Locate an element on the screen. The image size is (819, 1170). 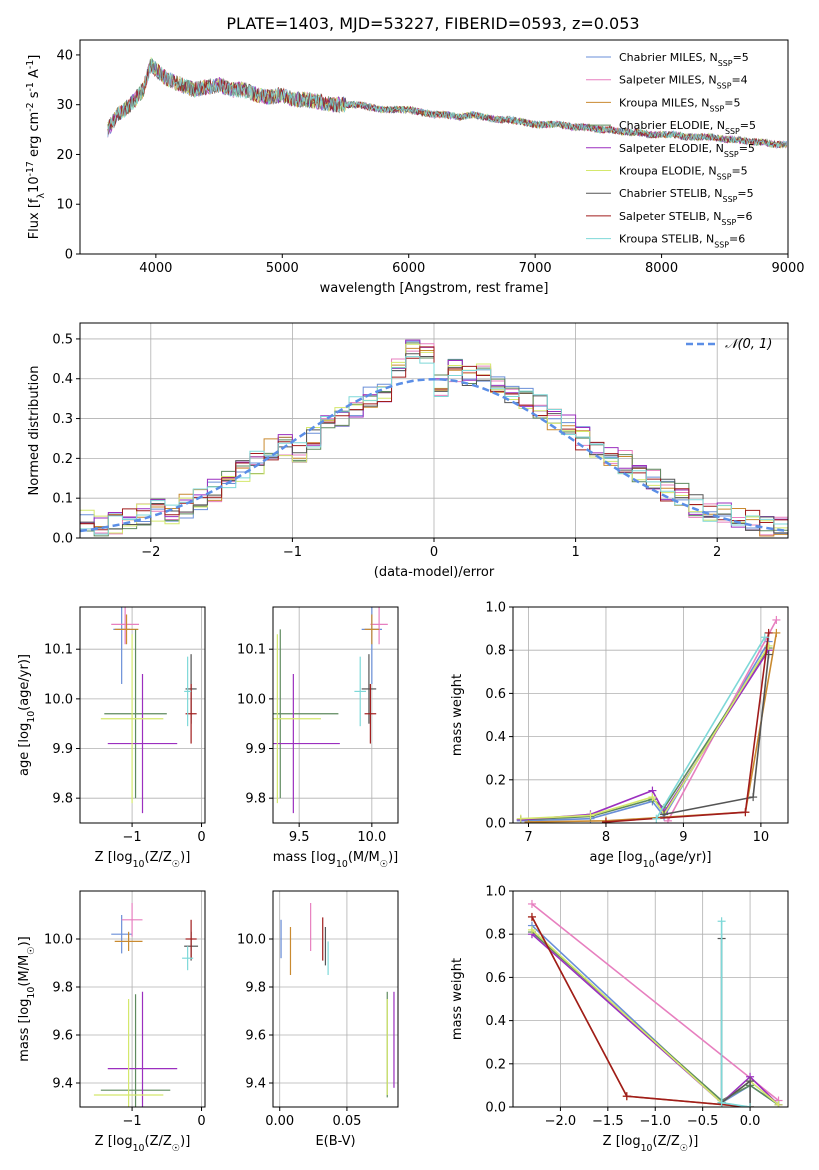
y-tick-label: 20 is located at coordinates (64, 155).